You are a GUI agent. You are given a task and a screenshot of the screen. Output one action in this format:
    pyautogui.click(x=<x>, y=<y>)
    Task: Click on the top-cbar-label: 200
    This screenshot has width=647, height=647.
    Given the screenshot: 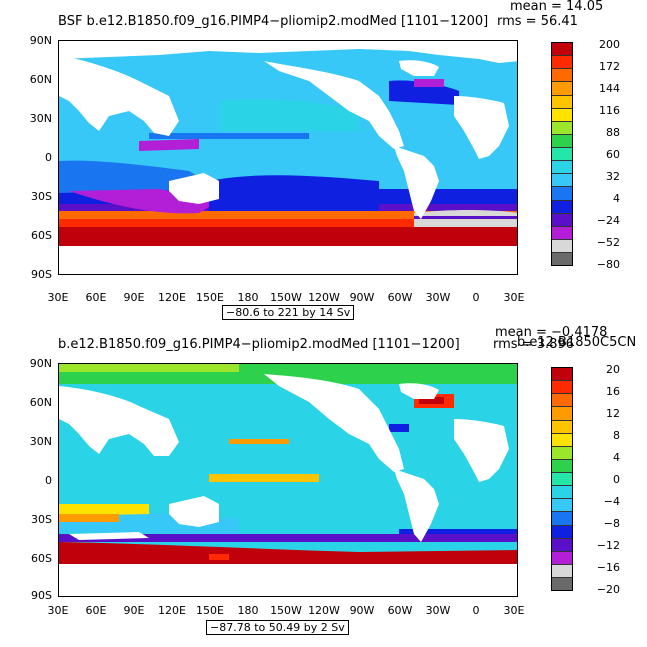 What is the action you would take?
    pyautogui.click(x=609, y=44)
    